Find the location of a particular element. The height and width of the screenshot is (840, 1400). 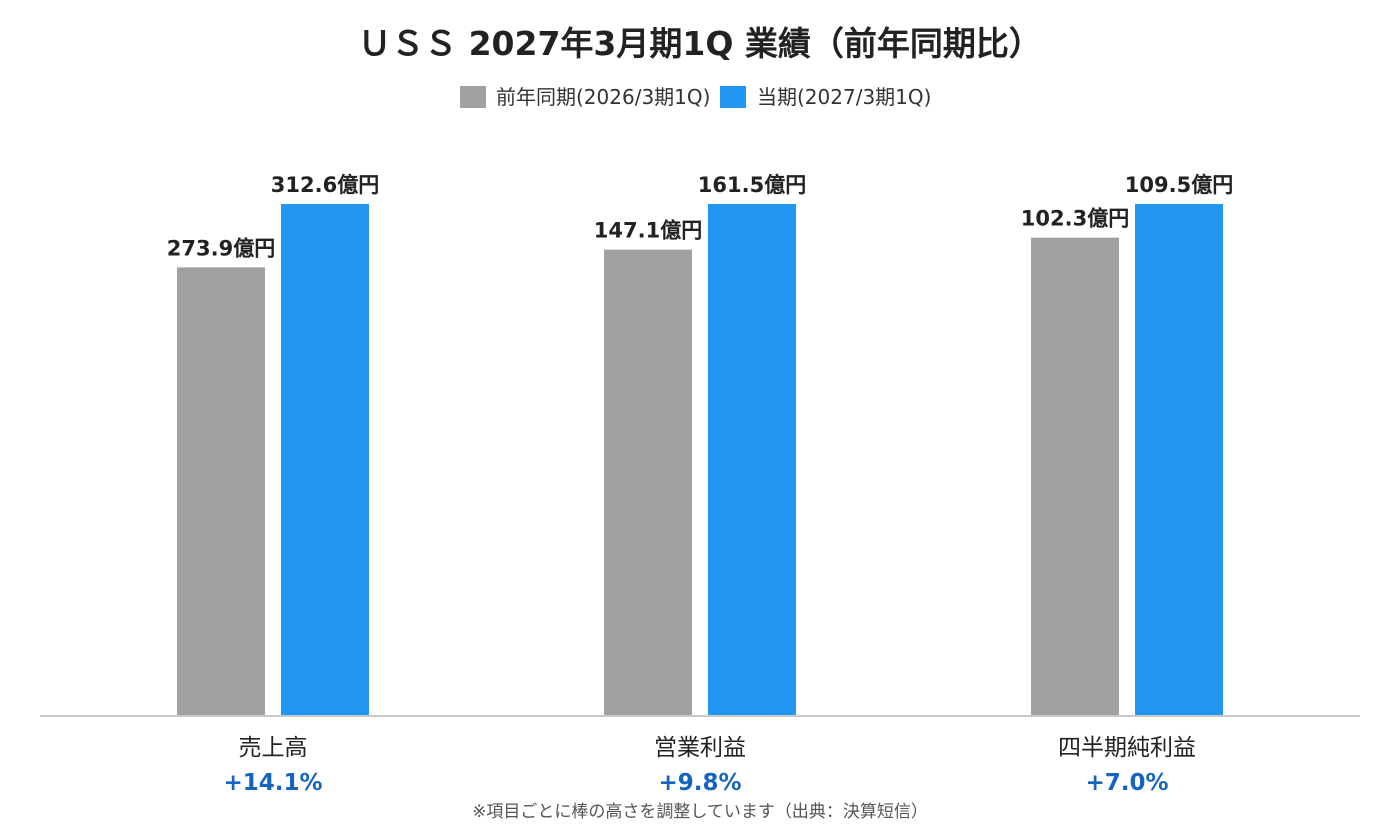

value-label-curr-1: 312.6億円 is located at coordinates (325, 185).